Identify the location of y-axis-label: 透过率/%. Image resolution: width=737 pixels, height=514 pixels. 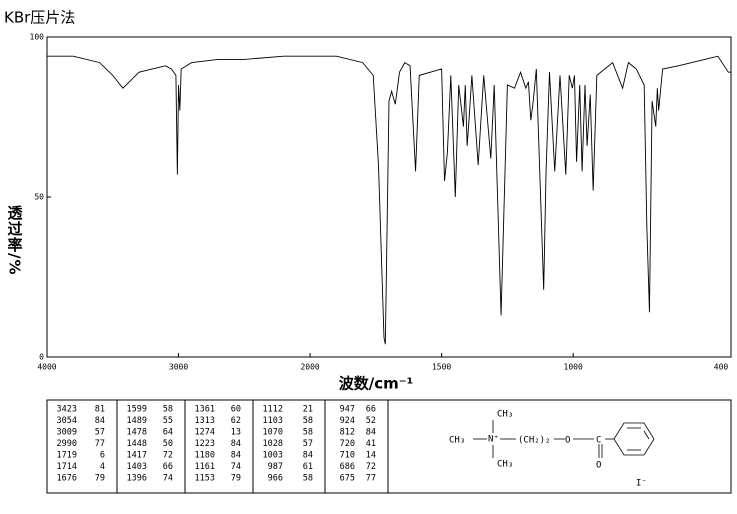
(15, 240).